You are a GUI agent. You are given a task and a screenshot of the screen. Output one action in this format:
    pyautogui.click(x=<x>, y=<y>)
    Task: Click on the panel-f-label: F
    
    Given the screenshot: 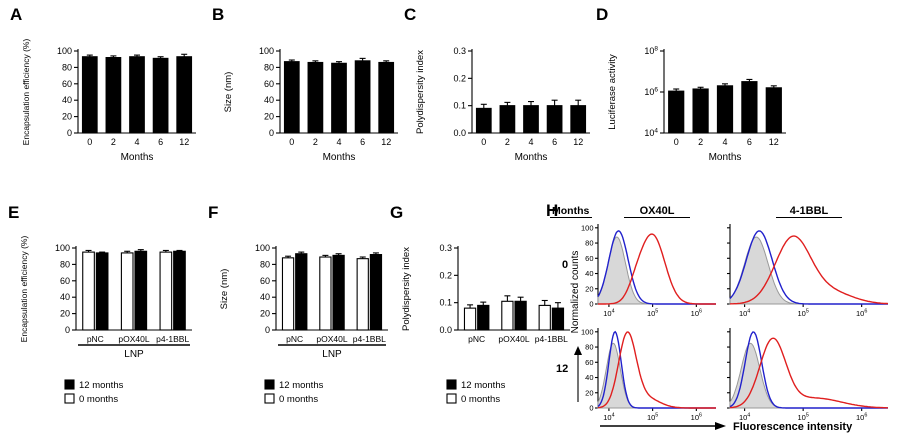 What is the action you would take?
    pyautogui.click(x=213, y=212)
    